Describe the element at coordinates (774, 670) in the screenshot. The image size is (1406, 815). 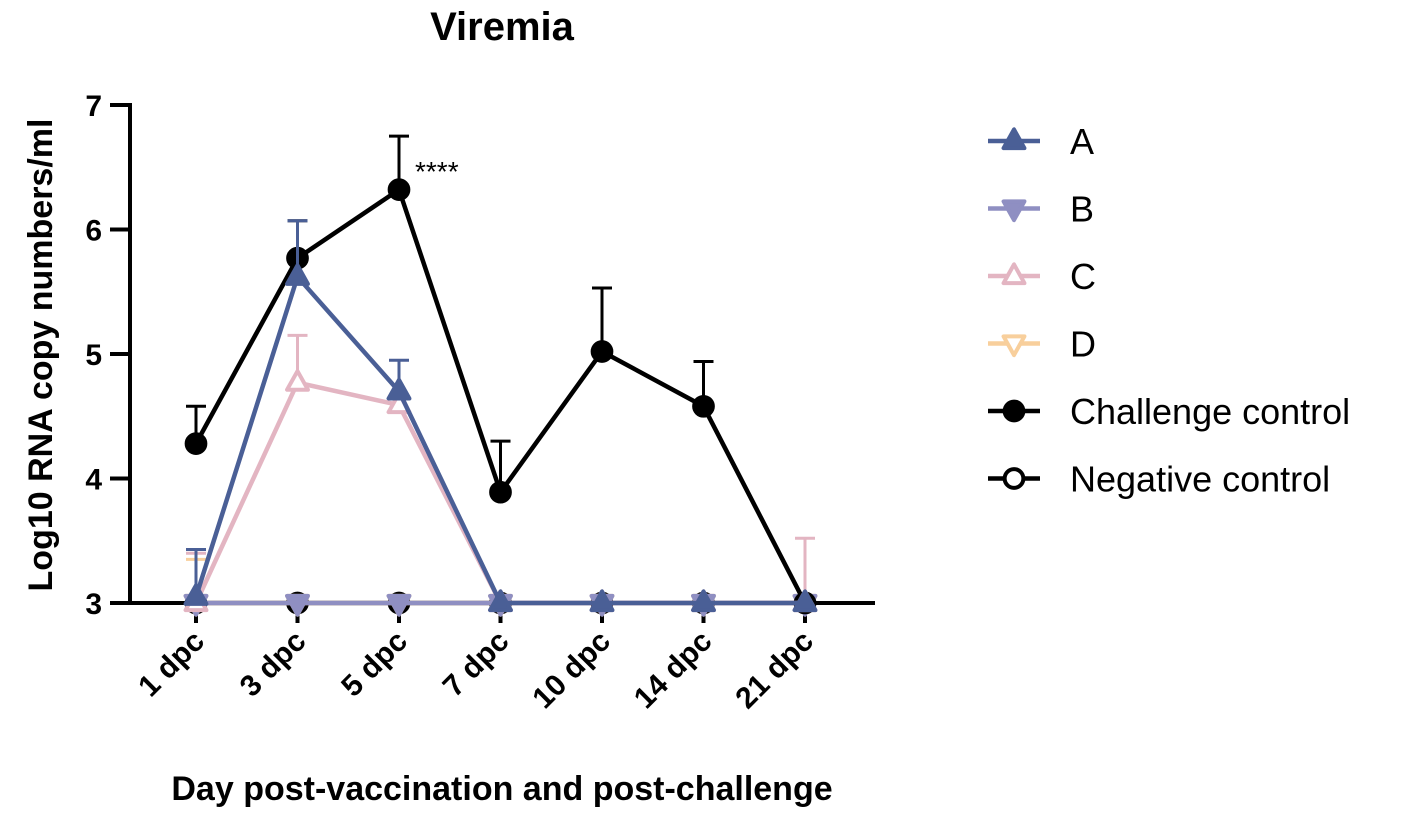
I see `x-tick-label: 21 dpc` at that location.